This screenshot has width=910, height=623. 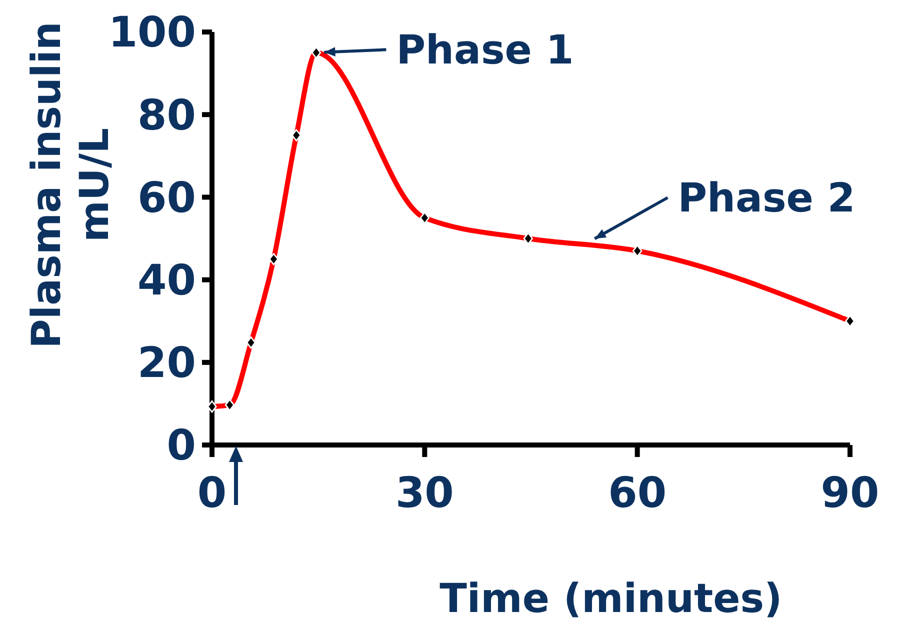 I want to click on y-tick-label: 60, so click(x=167, y=197).